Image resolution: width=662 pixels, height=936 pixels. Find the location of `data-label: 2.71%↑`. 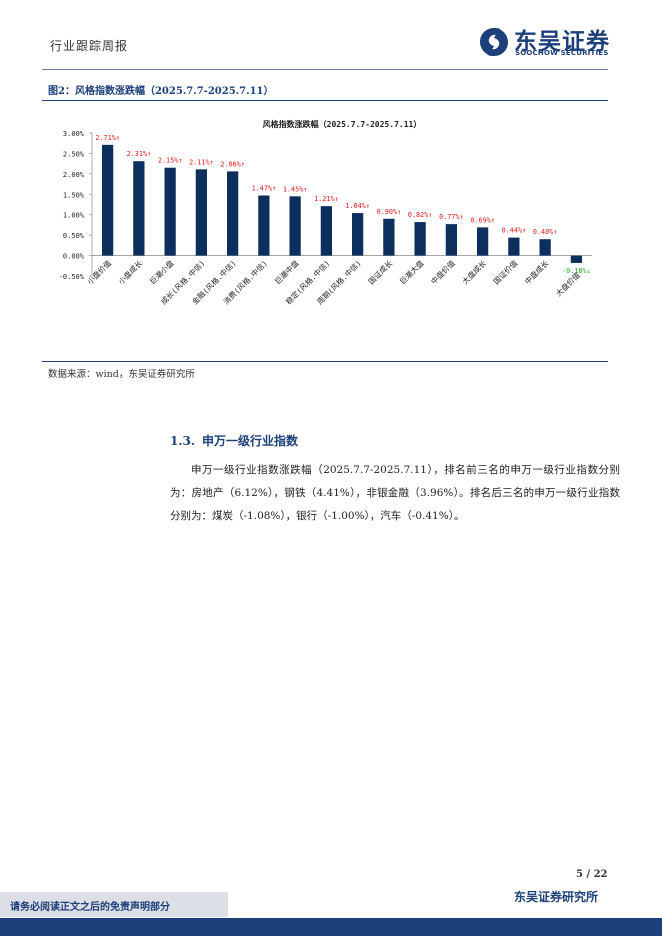

data-label: 2.71%↑ is located at coordinates (107, 138).